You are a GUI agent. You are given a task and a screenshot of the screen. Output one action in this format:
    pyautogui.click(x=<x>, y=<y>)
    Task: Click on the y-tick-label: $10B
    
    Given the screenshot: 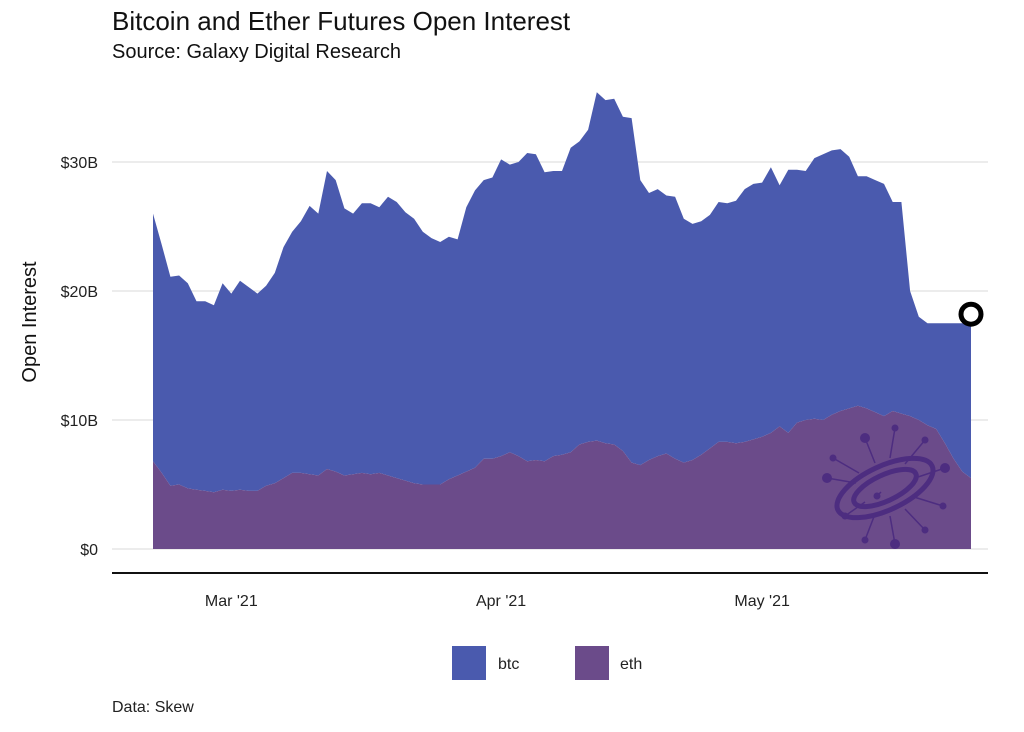 What is the action you would take?
    pyautogui.click(x=79, y=421)
    